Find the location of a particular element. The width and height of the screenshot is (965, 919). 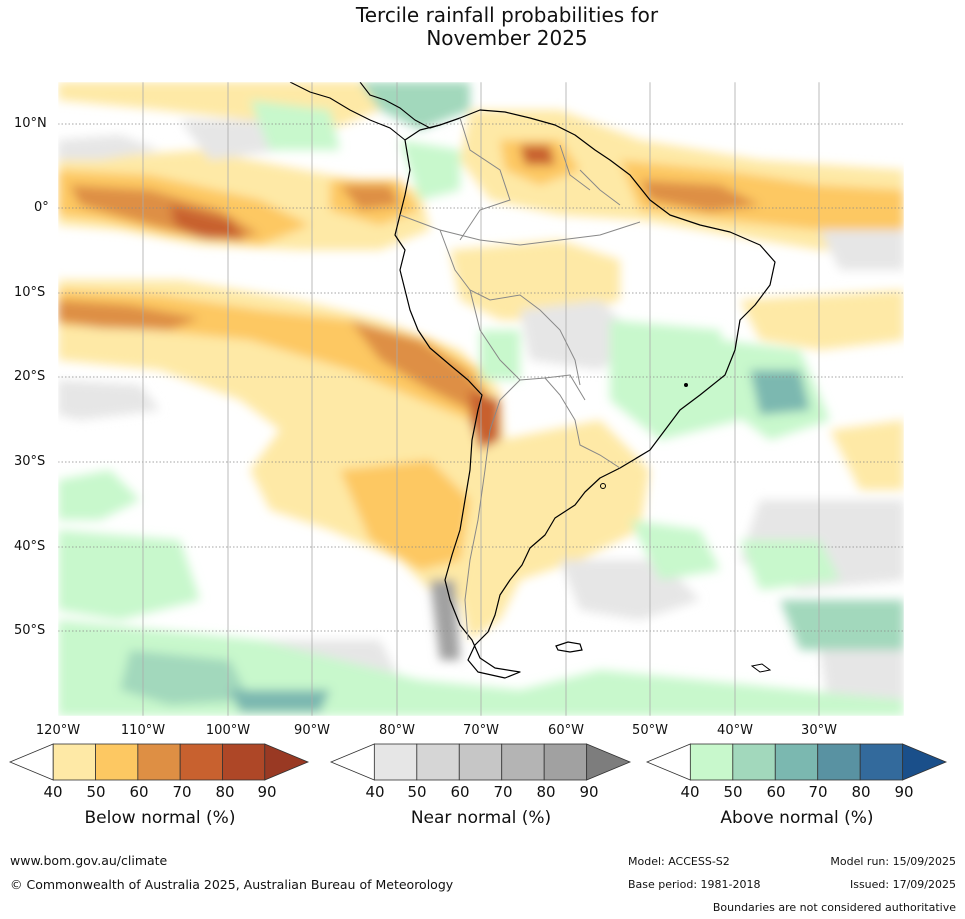

near-cbar-min-triangle is located at coordinates (352, 762).